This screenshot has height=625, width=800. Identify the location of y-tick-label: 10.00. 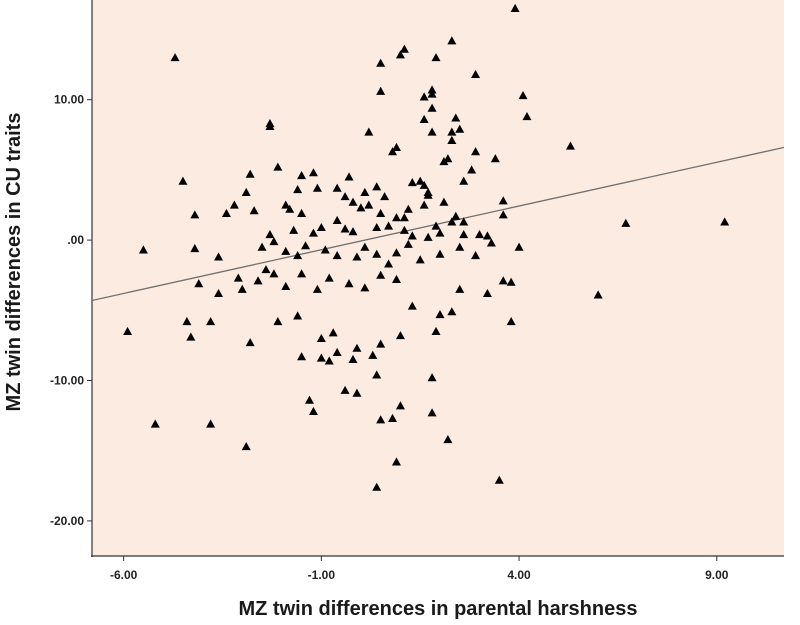
(69, 100).